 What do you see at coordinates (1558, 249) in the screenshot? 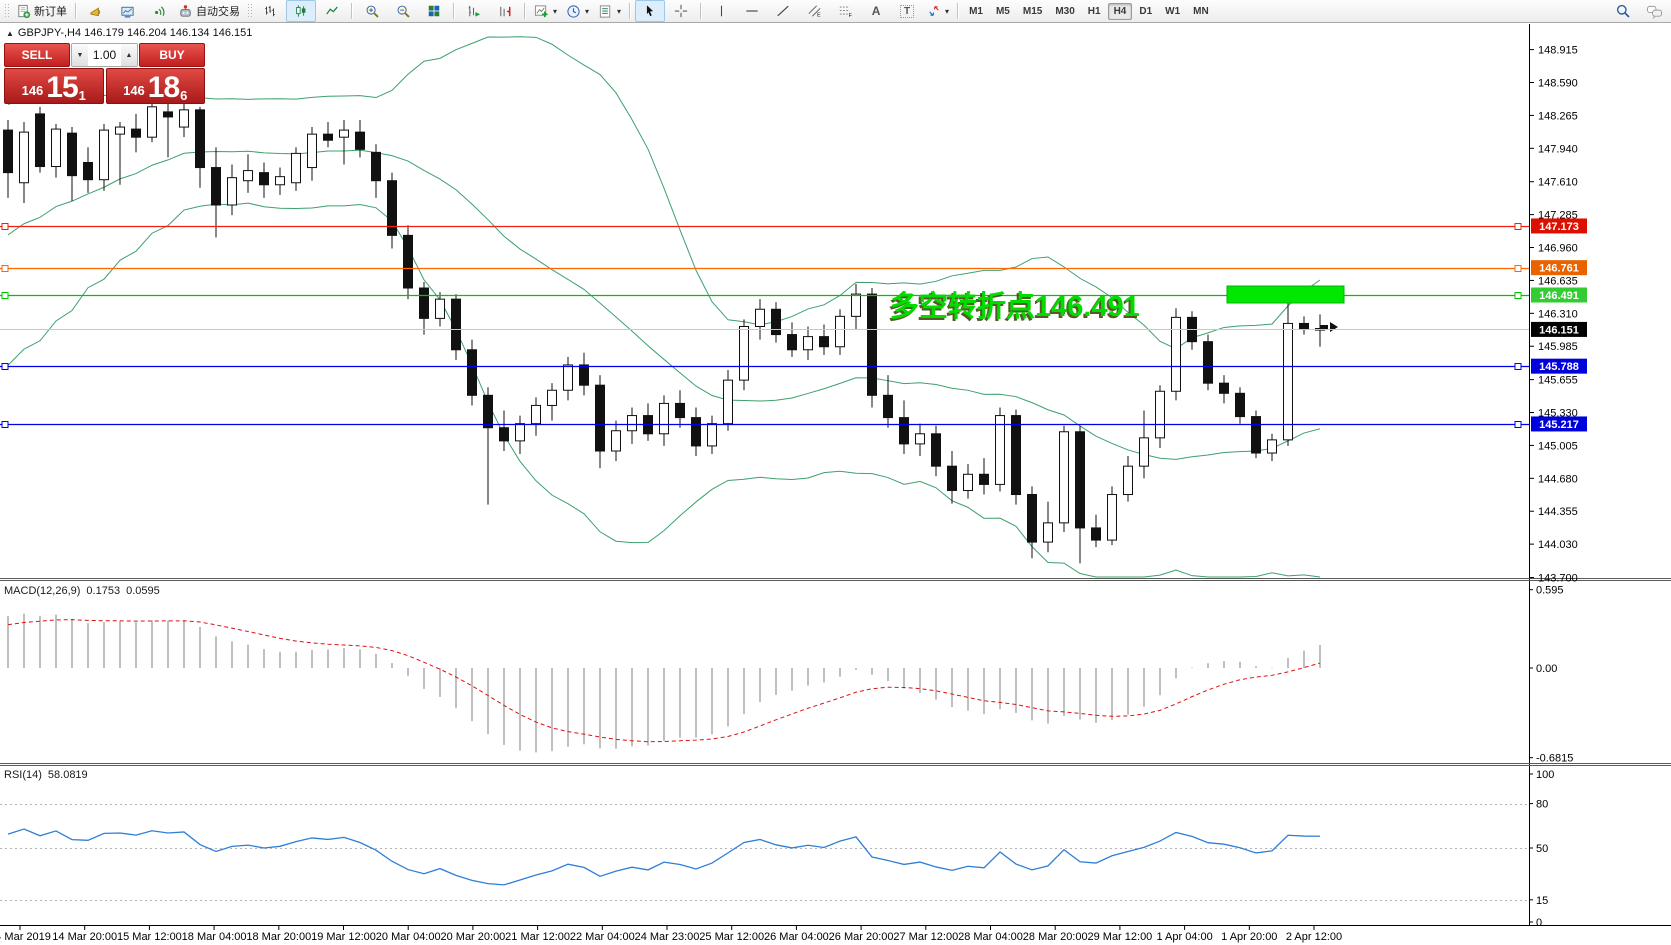
I see `svg-text: 146.960` at bounding box center [1558, 249].